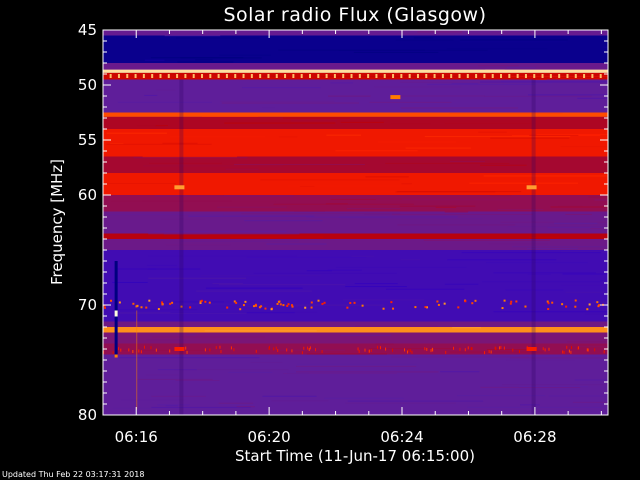  I want to click on x-axis-label: Start Time (11-Jun-17 06:15:00), so click(355, 456).